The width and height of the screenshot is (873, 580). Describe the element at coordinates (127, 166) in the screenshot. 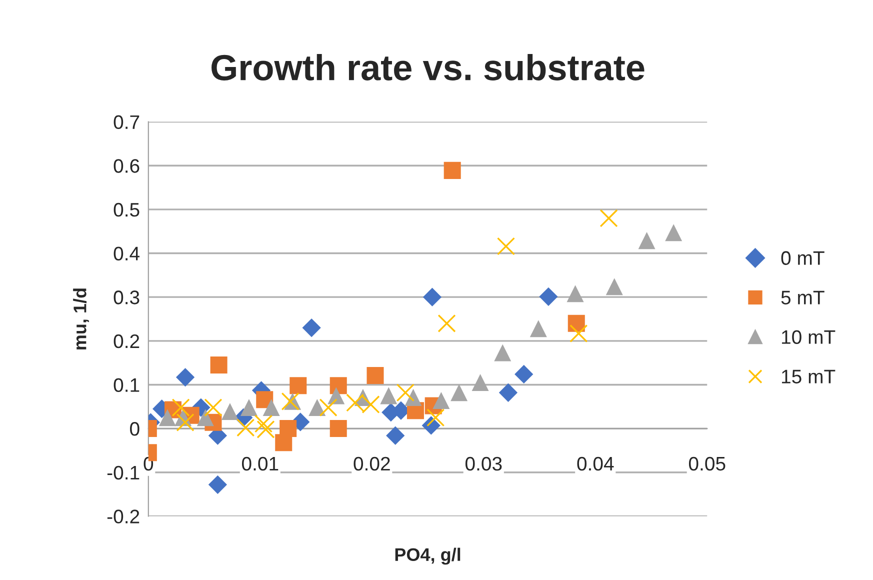

I see `y-tick-label: 0.6` at that location.